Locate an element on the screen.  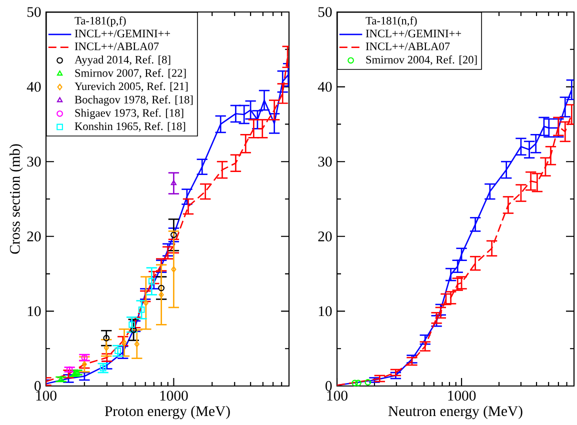
legend-label: Yurevich 2005, Ref. [21] is located at coordinates (131, 87).